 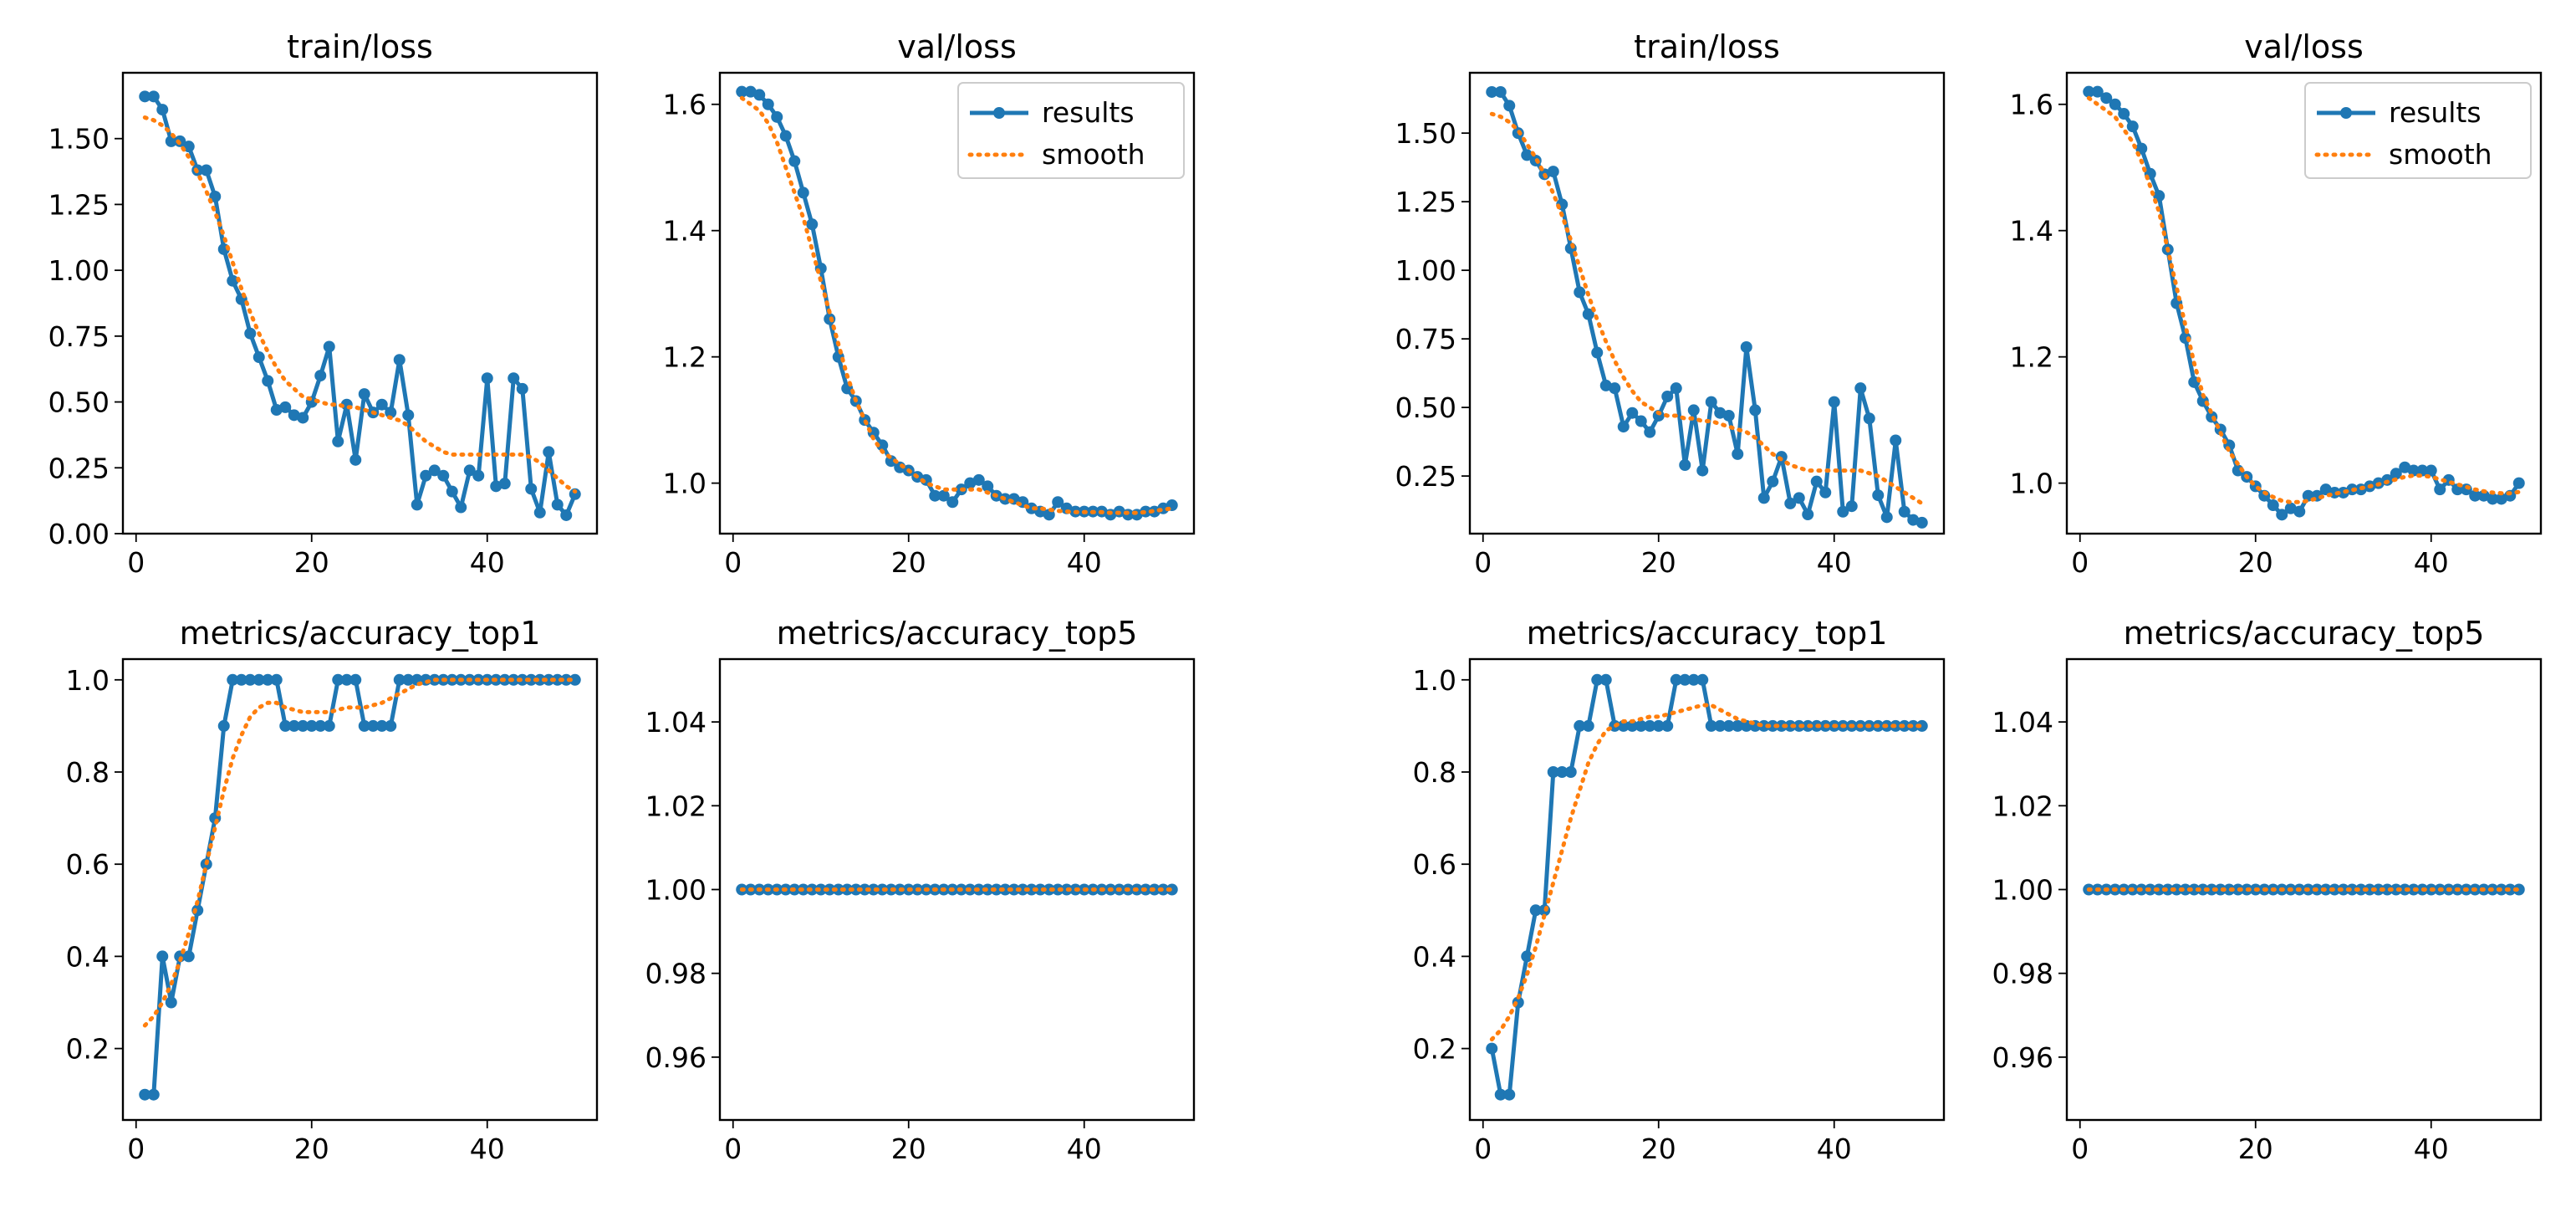 What do you see at coordinates (1670, 303) in the screenshot?
I see `chart-panel: train/loss 0 20 40 0.25 0.50 0.75 1.00 1.25 1.50` at bounding box center [1670, 303].